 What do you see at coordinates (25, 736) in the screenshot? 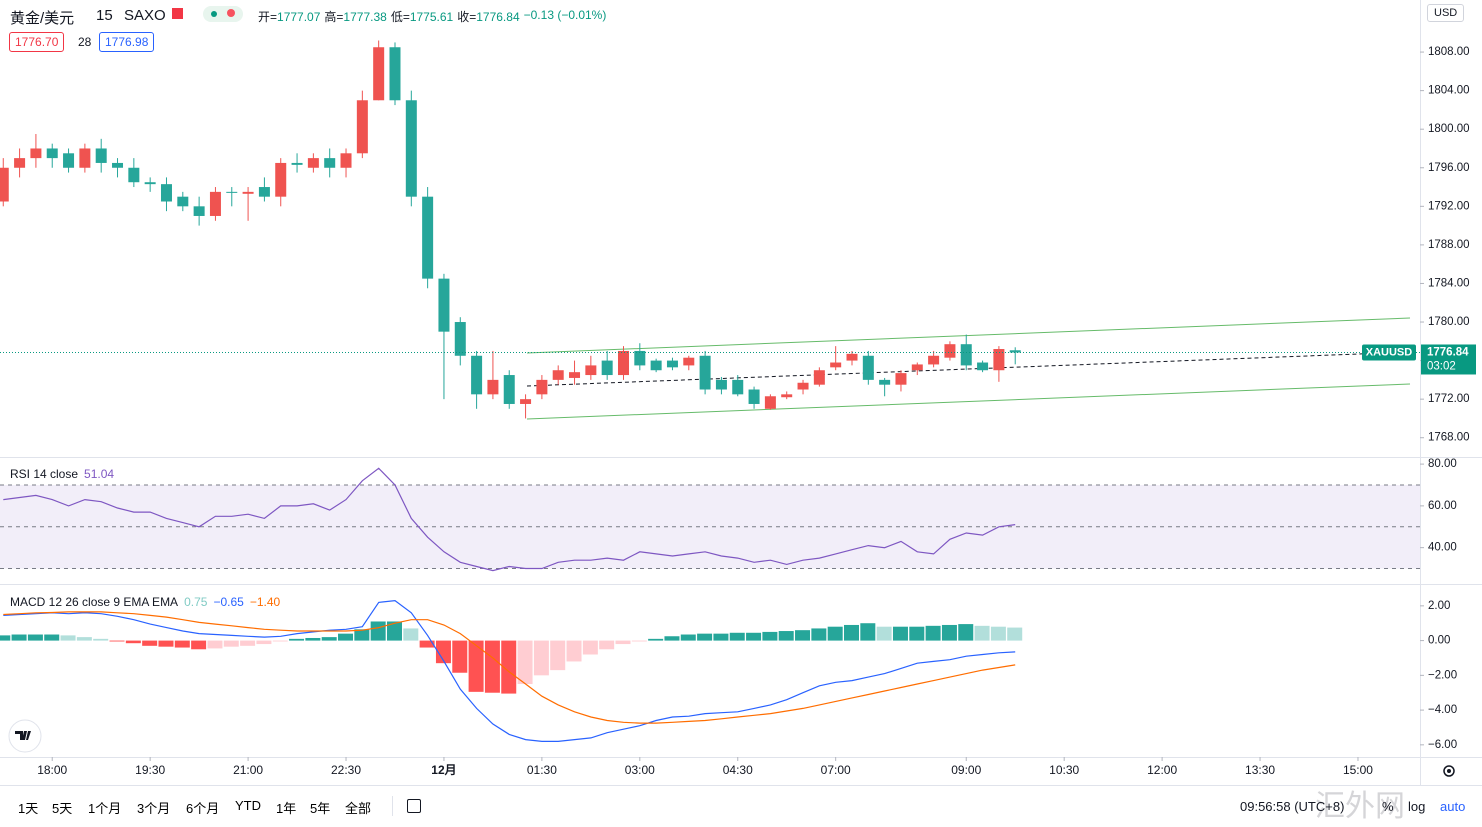
I see `tv-logo` at bounding box center [25, 736].